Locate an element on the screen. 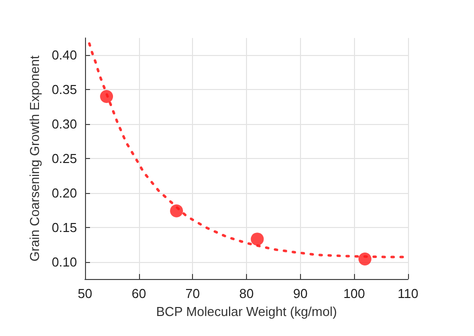 The height and width of the screenshot is (336, 474). y-tick-label: 0.20 is located at coordinates (64, 192).